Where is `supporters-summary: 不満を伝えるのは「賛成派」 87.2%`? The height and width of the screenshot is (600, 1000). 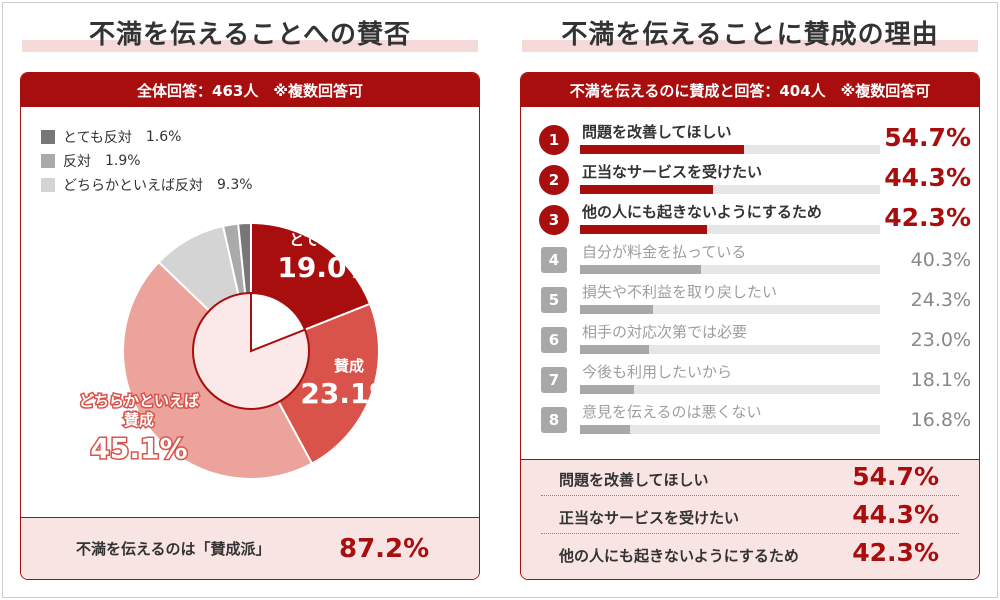
supporters-summary: 不満を伝えるのは「賛成派」 87.2% is located at coordinates (250, 548).